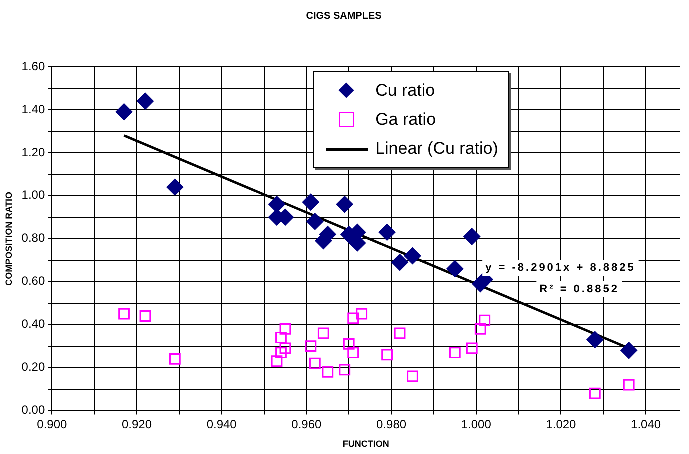 Image resolution: width=689 pixels, height=454 pixels. Describe the element at coordinates (561, 268) in the screenshot. I see `annotation: y = -8.2901x + 8.8825` at that location.